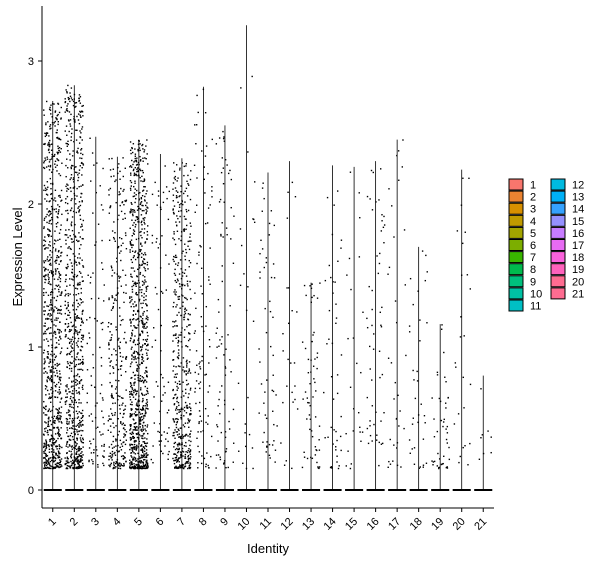  What do you see at coordinates (31, 205) in the screenshot?
I see `y-tick-label-2: 2` at bounding box center [31, 205].